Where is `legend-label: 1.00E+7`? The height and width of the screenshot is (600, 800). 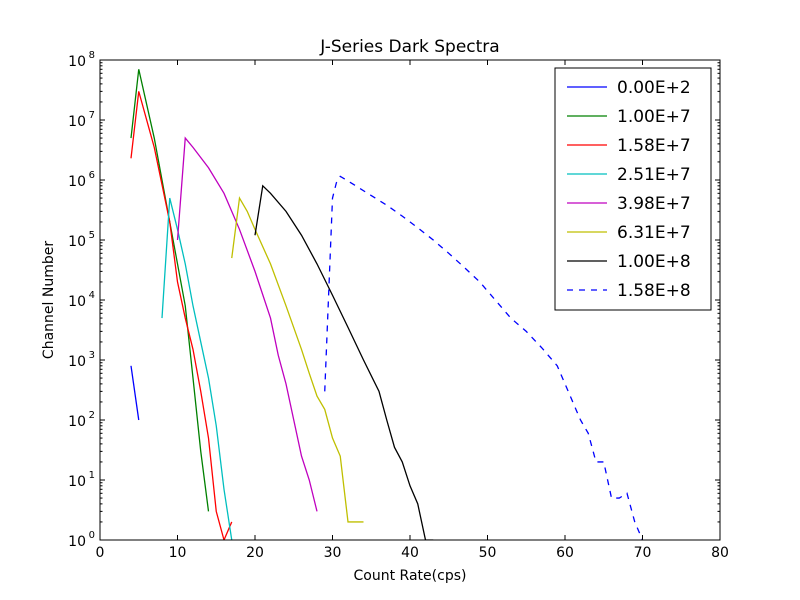 legend-label: 1.00E+7 is located at coordinates (654, 117).